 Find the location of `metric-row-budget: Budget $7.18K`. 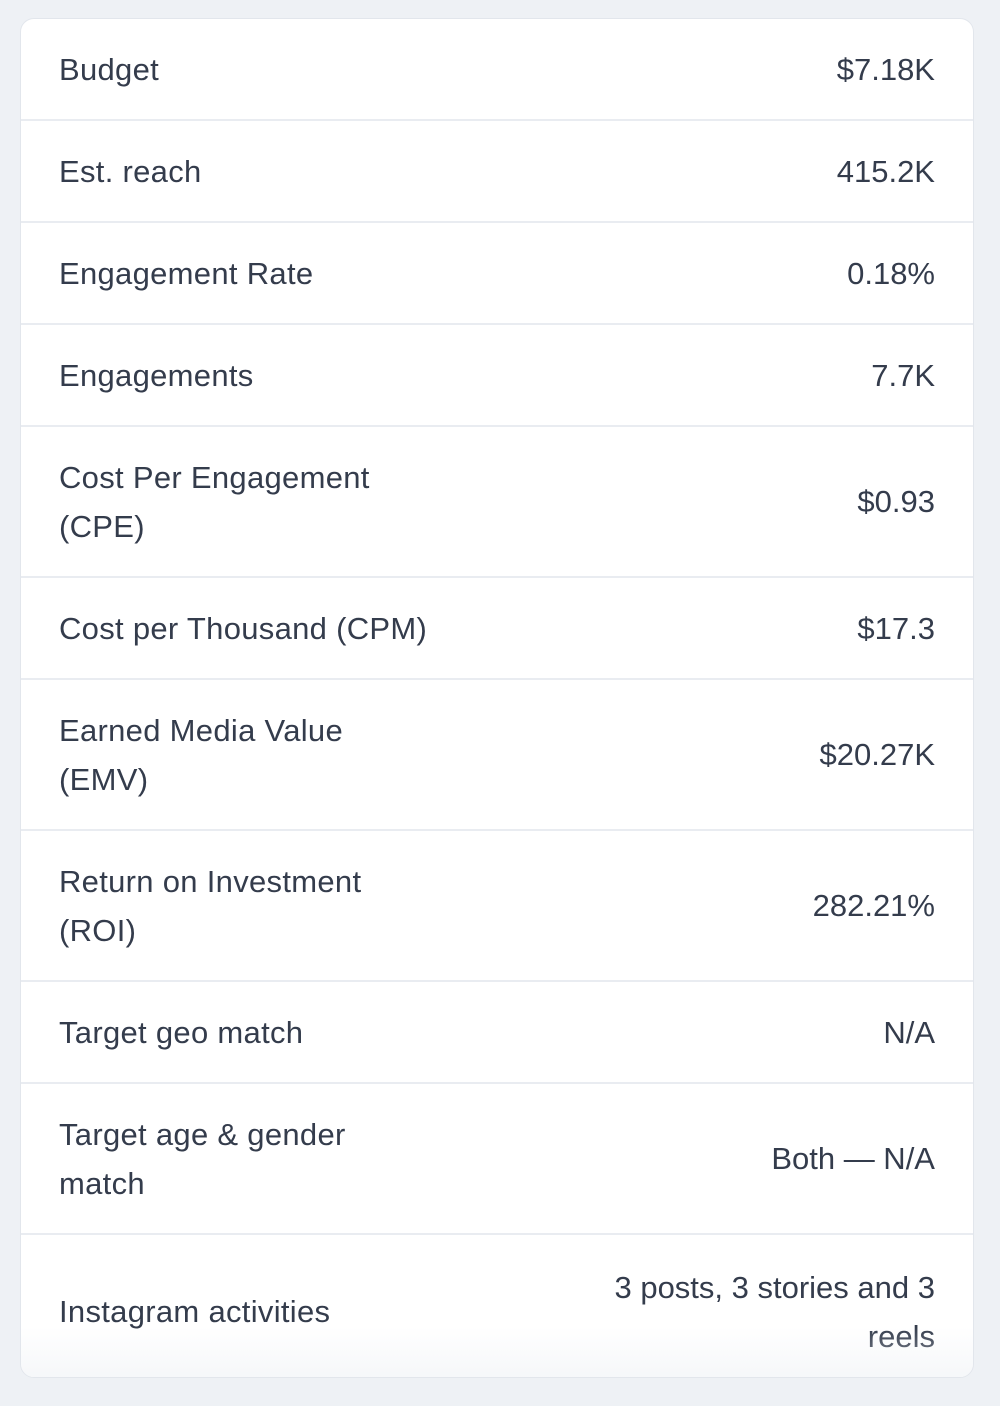

metric-row-budget: Budget $7.18K is located at coordinates (497, 70).